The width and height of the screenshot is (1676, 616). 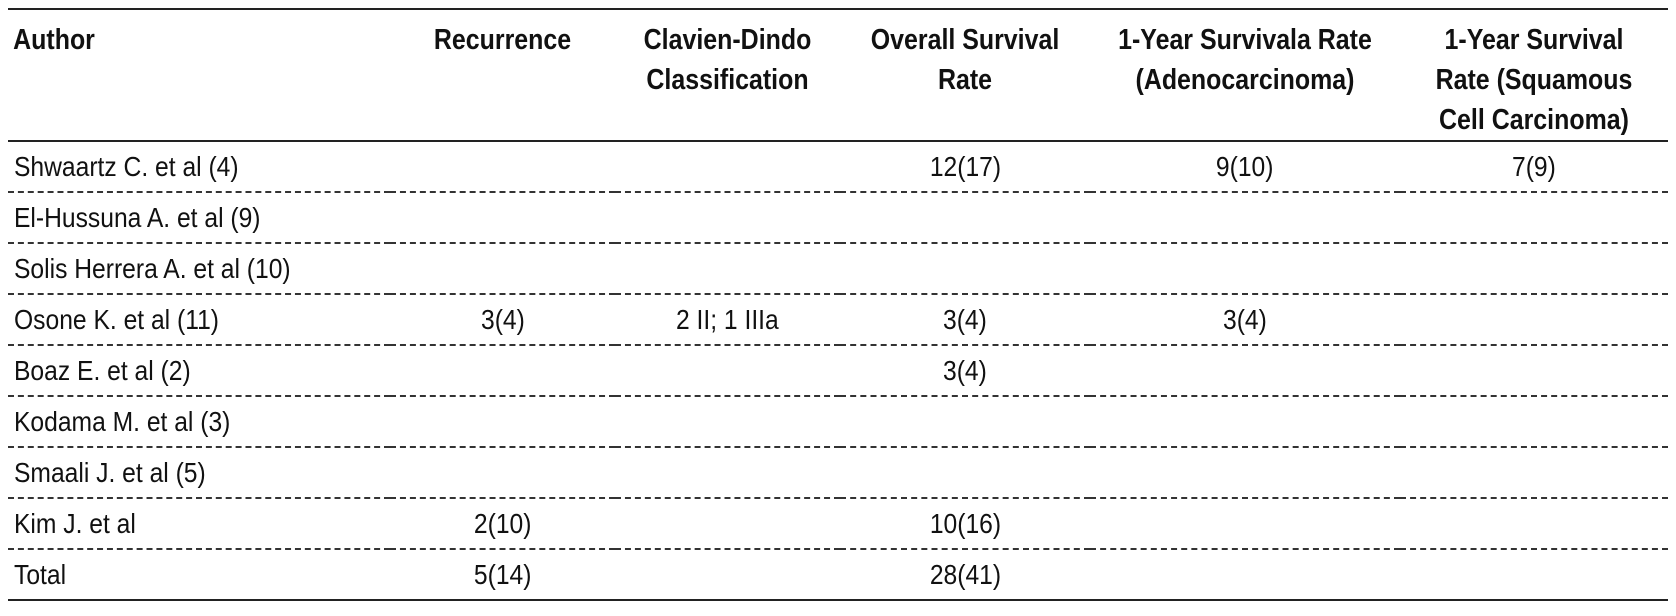 I want to click on cell-value: Total, so click(x=40, y=574).